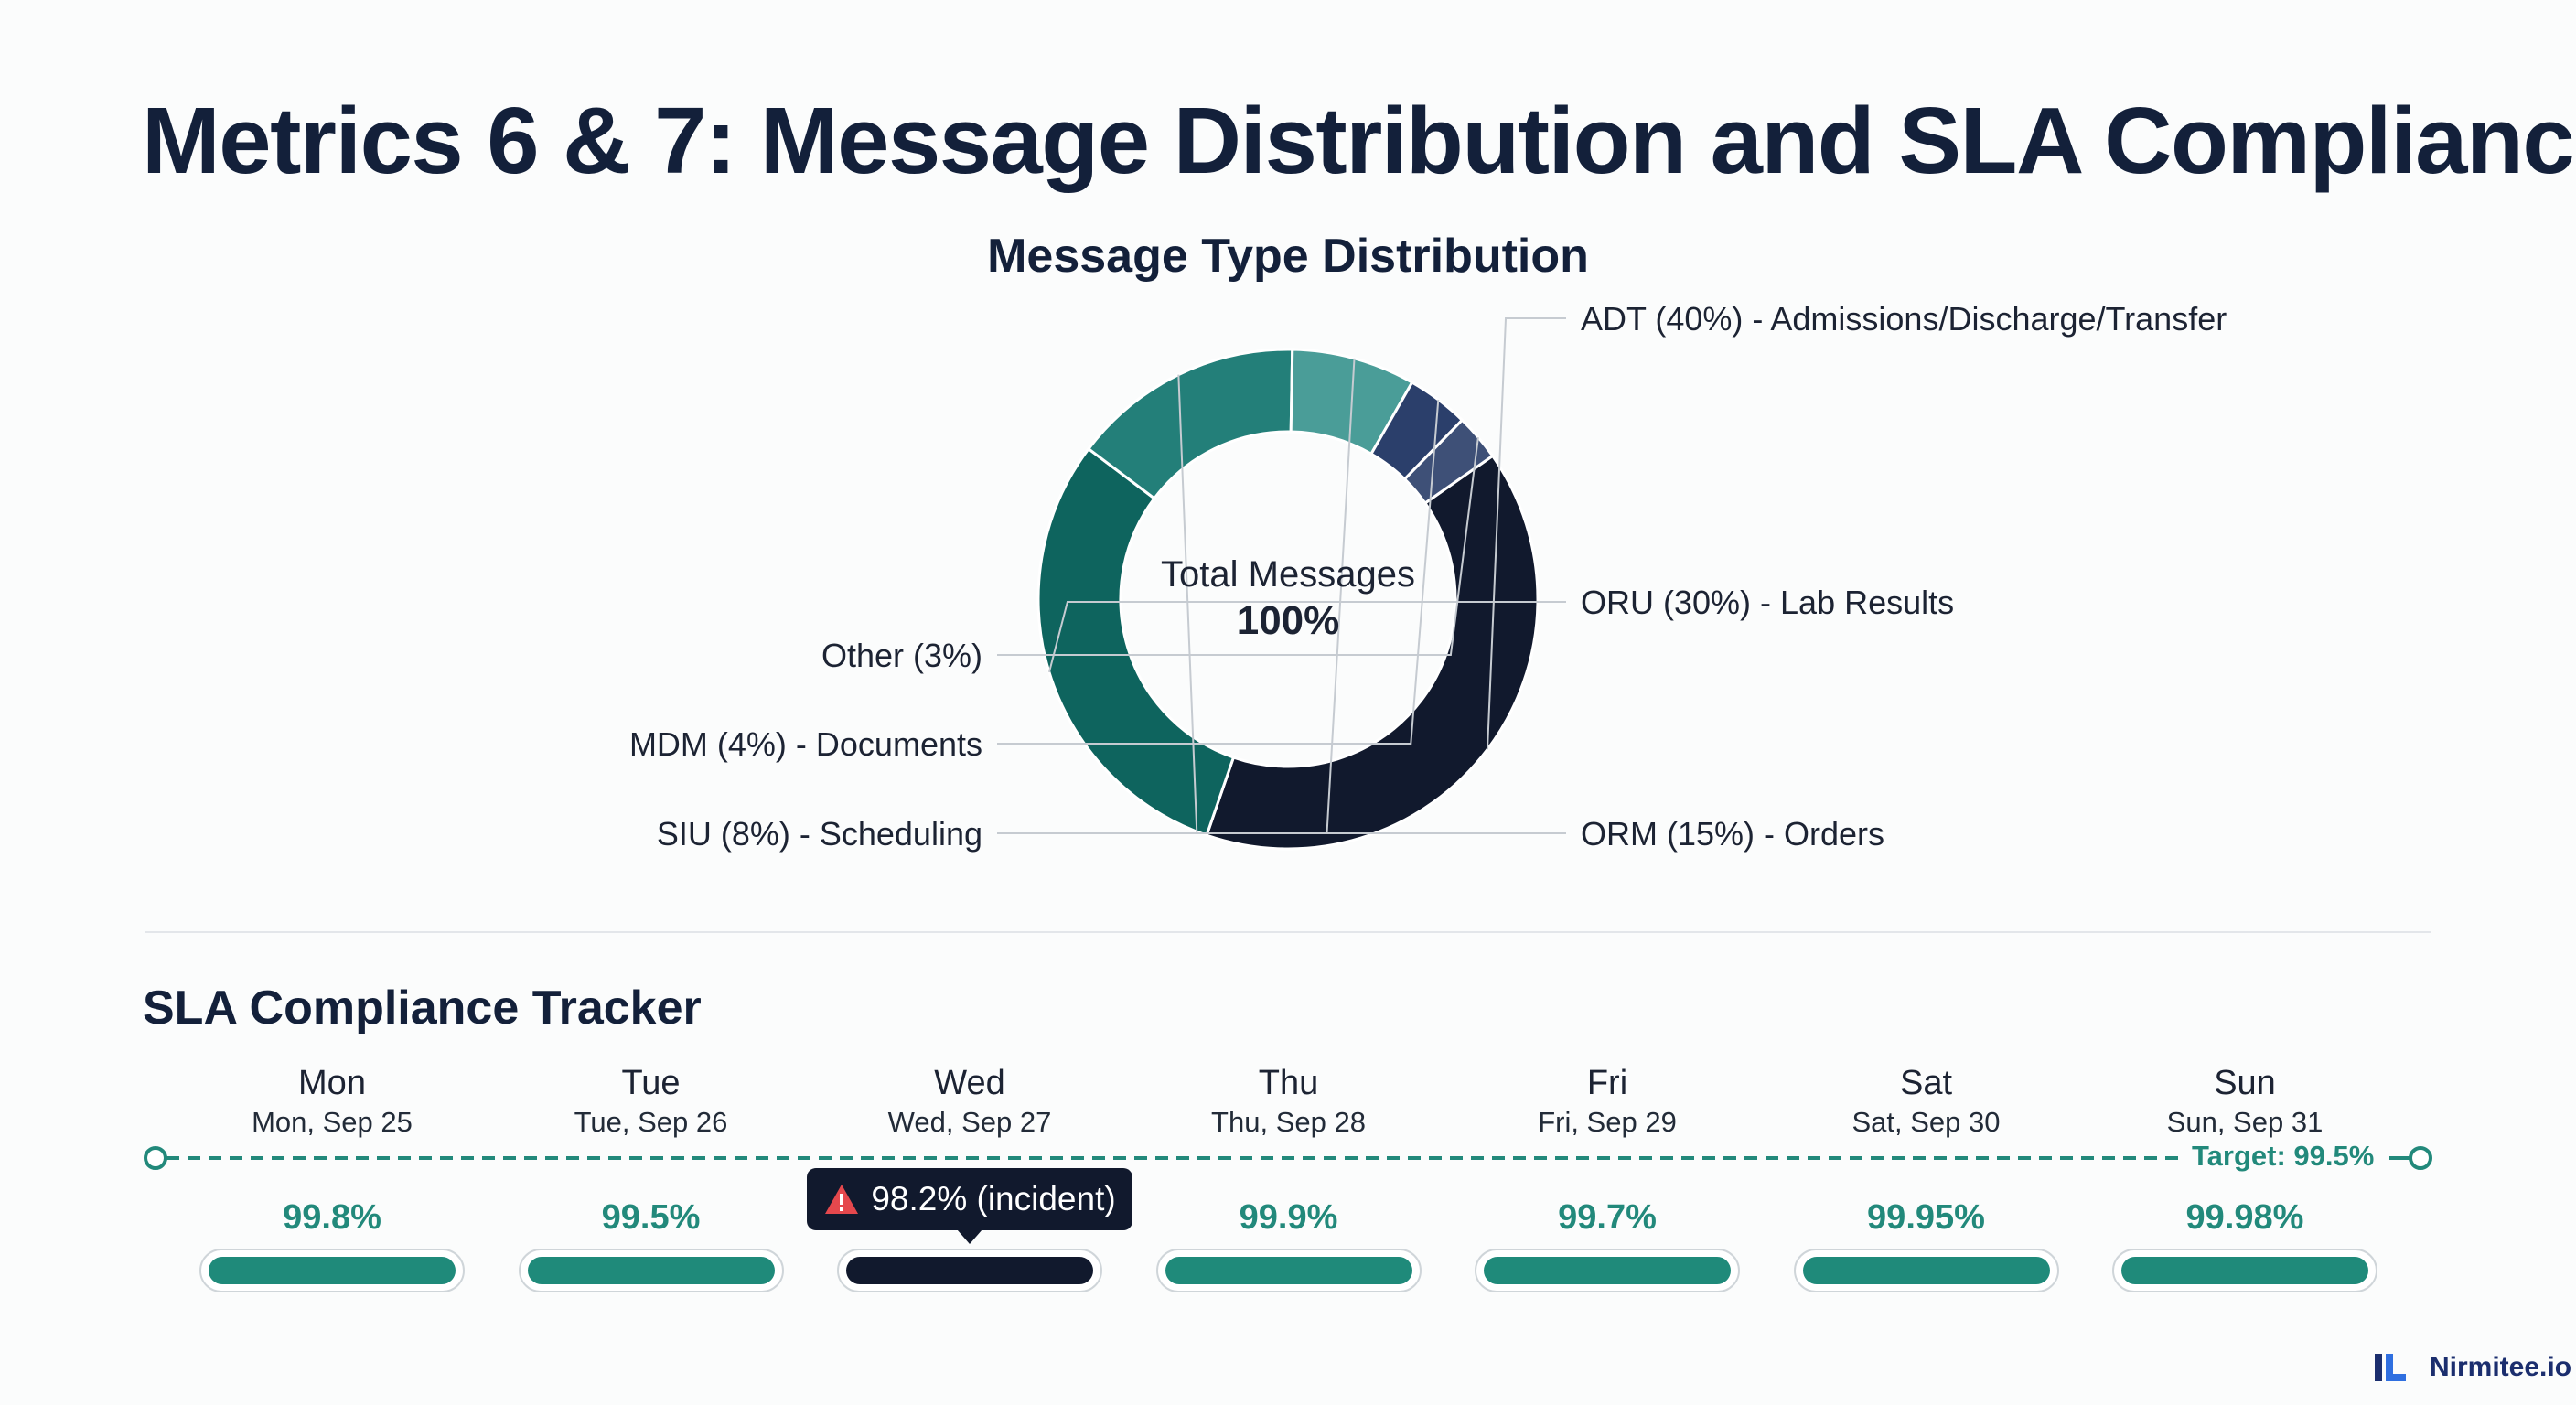  I want to click on day-name: Thu, so click(1288, 1083).